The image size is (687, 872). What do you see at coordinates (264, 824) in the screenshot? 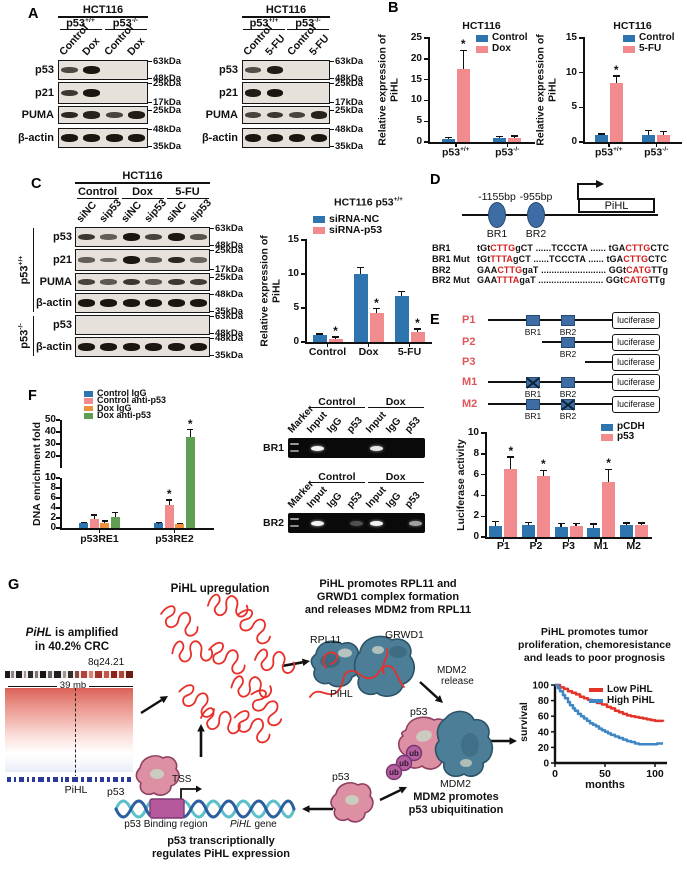
I see `pihl-gene-rest: gene` at bounding box center [264, 824].